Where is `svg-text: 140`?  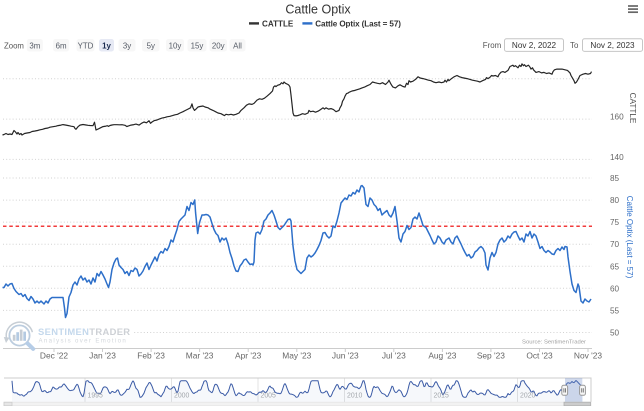 svg-text: 140 is located at coordinates (617, 157).